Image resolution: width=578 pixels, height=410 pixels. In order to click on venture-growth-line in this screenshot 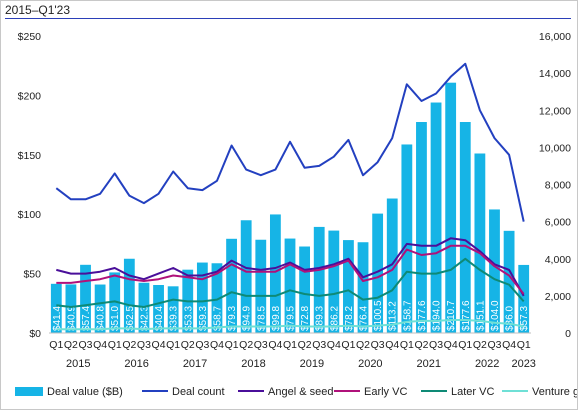, I will do `click(290, 325)`.